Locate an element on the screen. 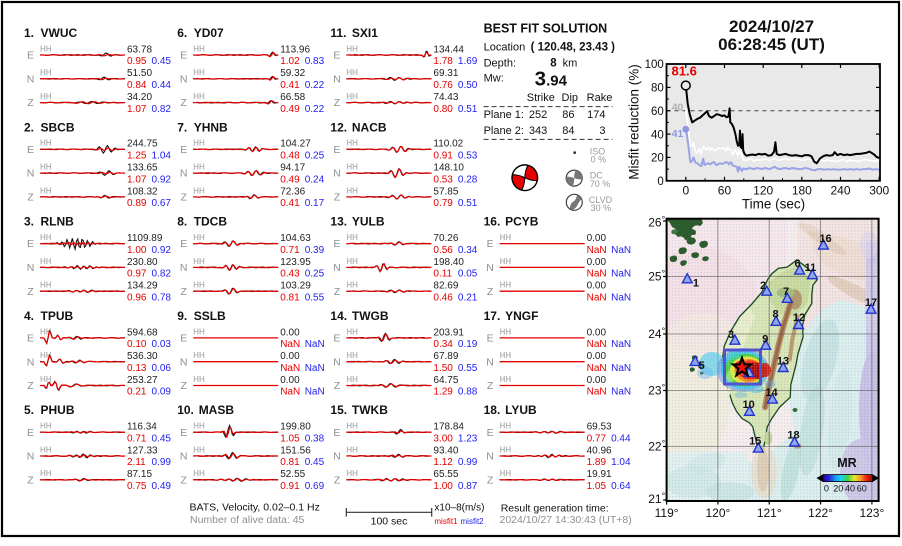 The width and height of the screenshot is (902, 546). svg-text: Plane 1: is located at coordinates (504, 115).